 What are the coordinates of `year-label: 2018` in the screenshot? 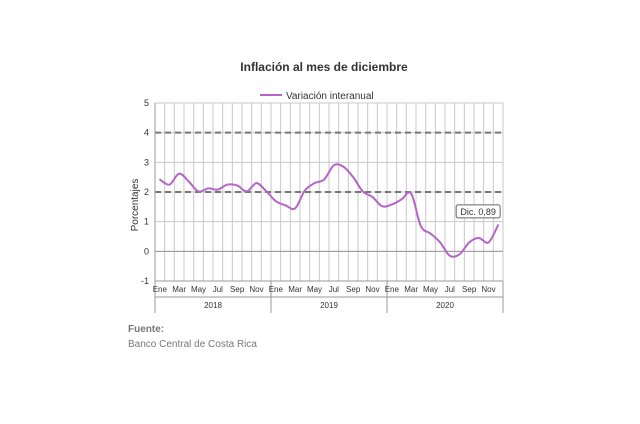 It's located at (213, 305).